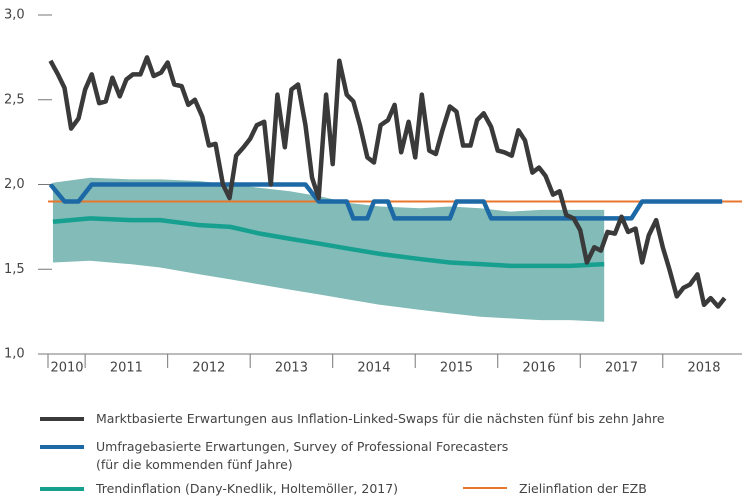  Describe the element at coordinates (14, 184) in the screenshot. I see `y-tick-label: 2,0` at that location.